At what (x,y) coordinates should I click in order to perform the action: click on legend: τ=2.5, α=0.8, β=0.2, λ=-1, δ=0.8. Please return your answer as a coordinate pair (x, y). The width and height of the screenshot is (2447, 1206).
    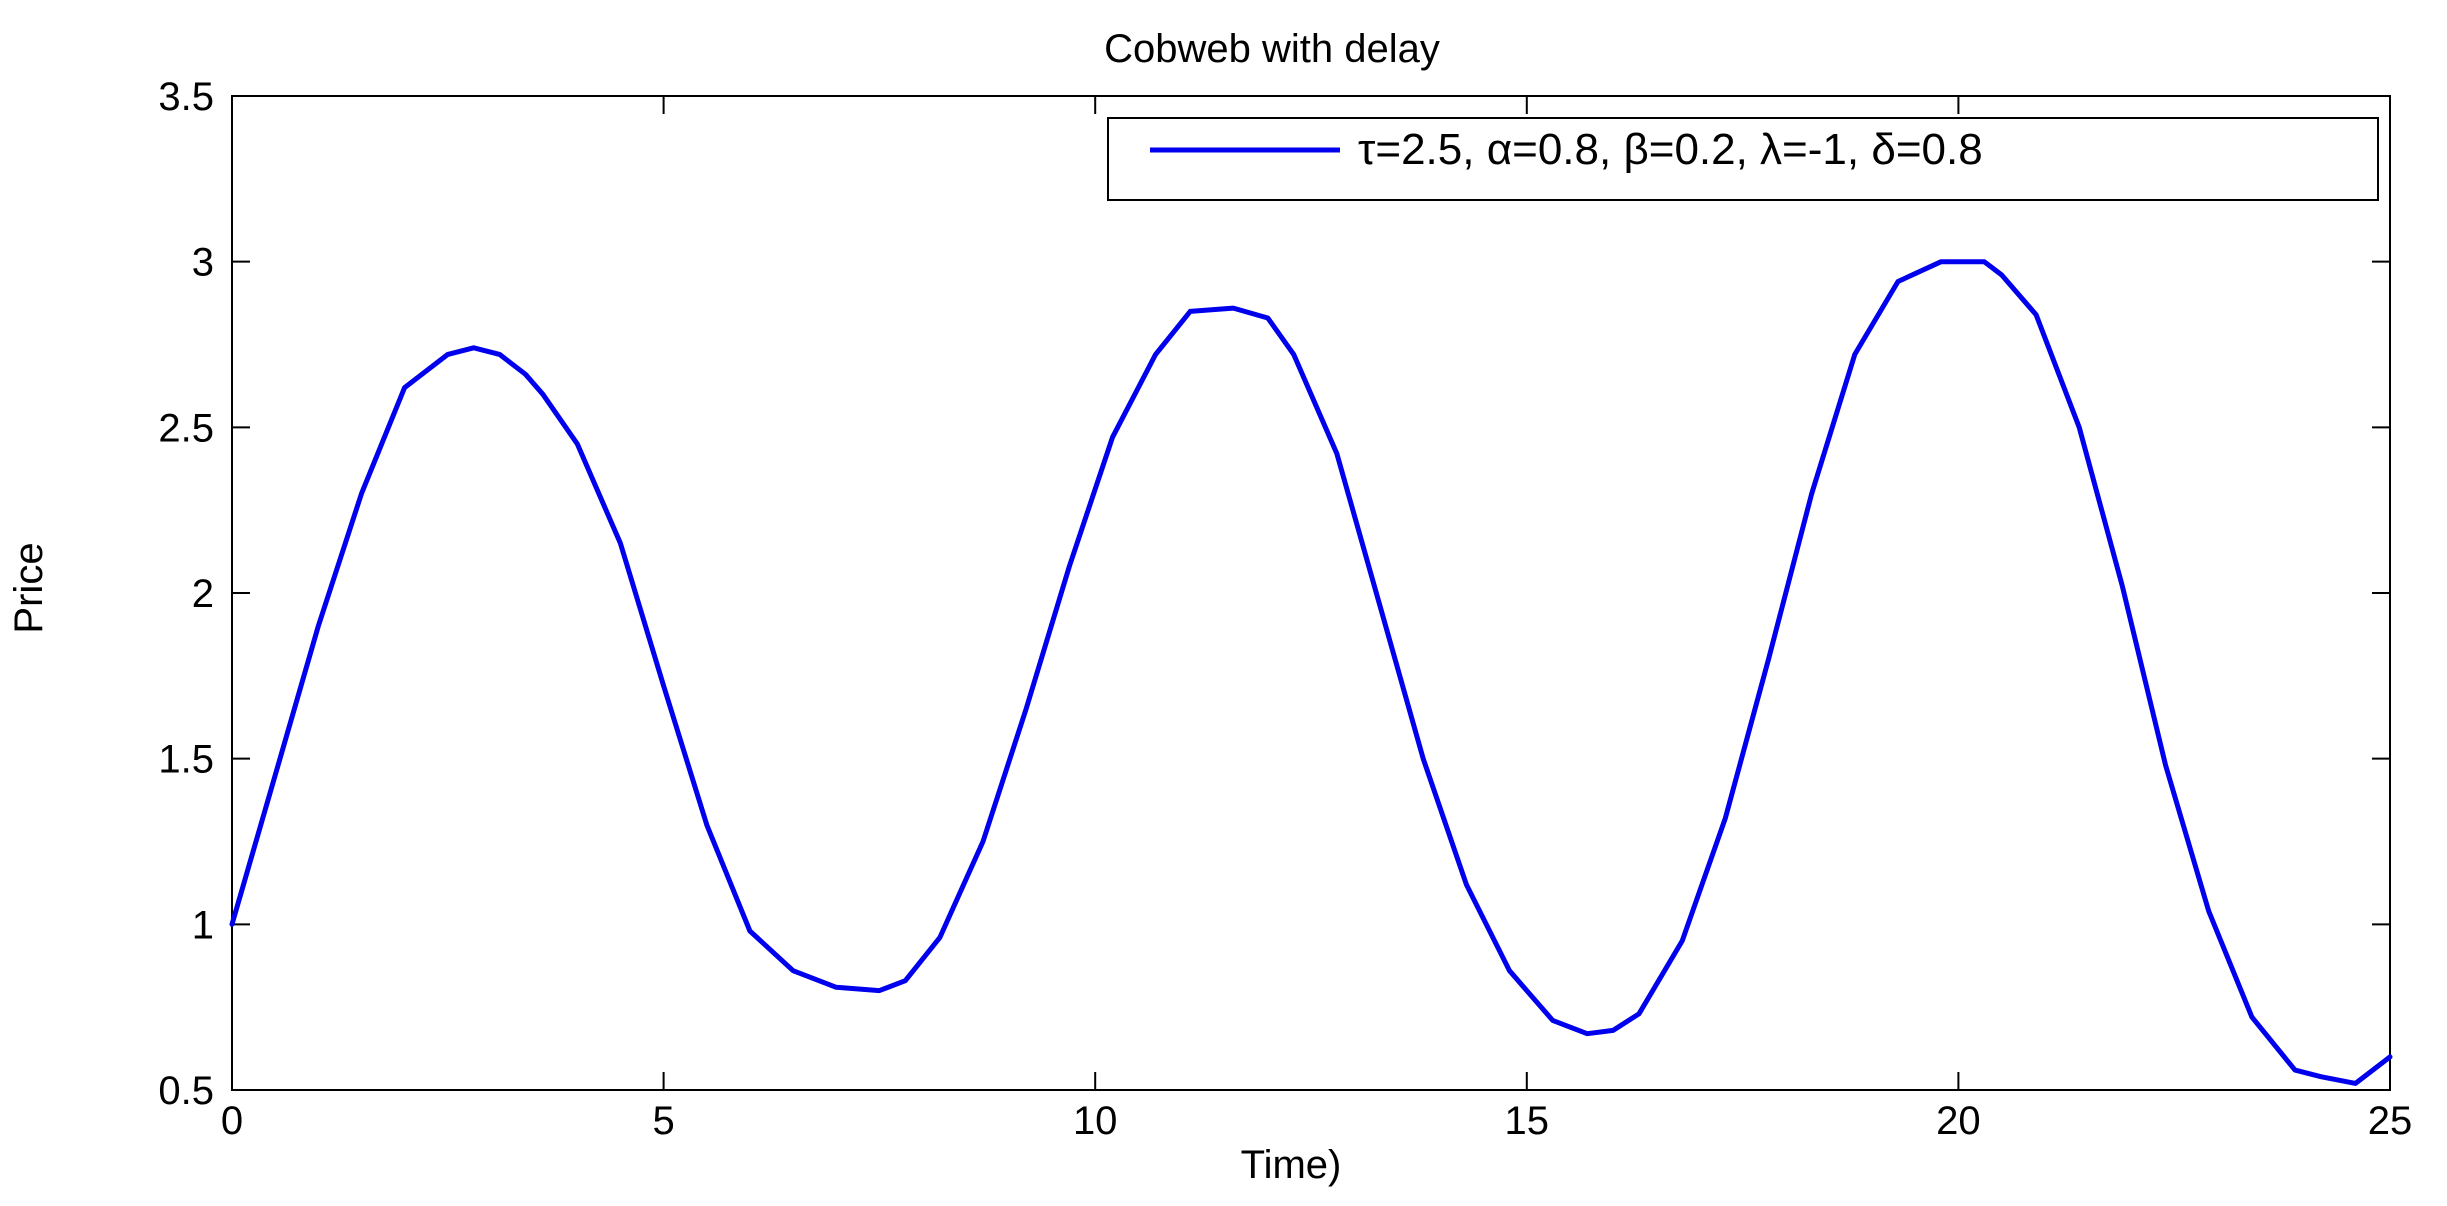
    Looking at the image, I should click on (1743, 159).